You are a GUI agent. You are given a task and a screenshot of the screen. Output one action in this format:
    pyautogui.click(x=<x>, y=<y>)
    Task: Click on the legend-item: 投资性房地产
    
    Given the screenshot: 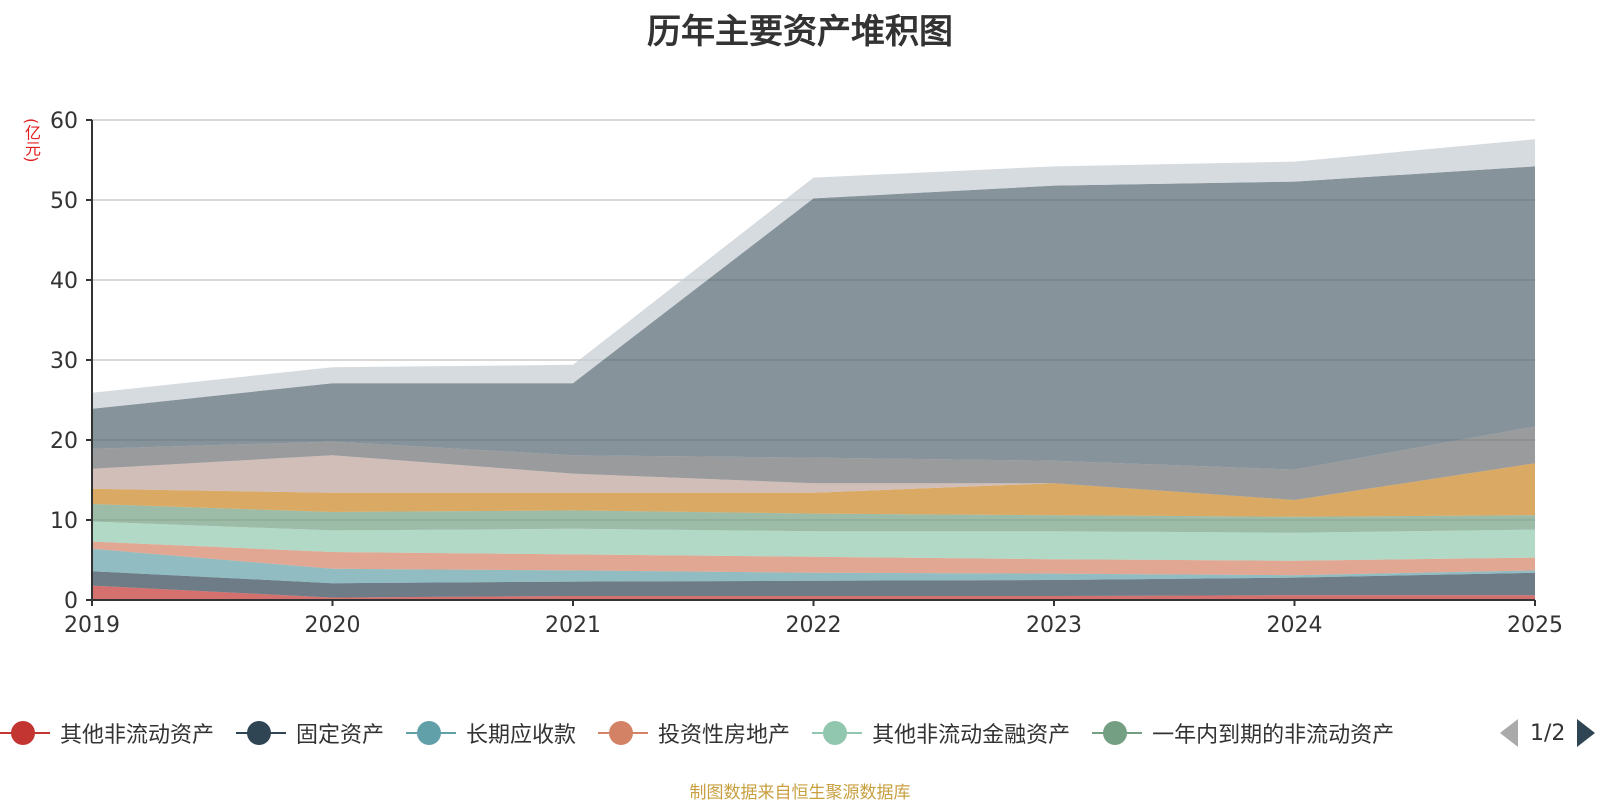 What is the action you would take?
    pyautogui.click(x=694, y=733)
    